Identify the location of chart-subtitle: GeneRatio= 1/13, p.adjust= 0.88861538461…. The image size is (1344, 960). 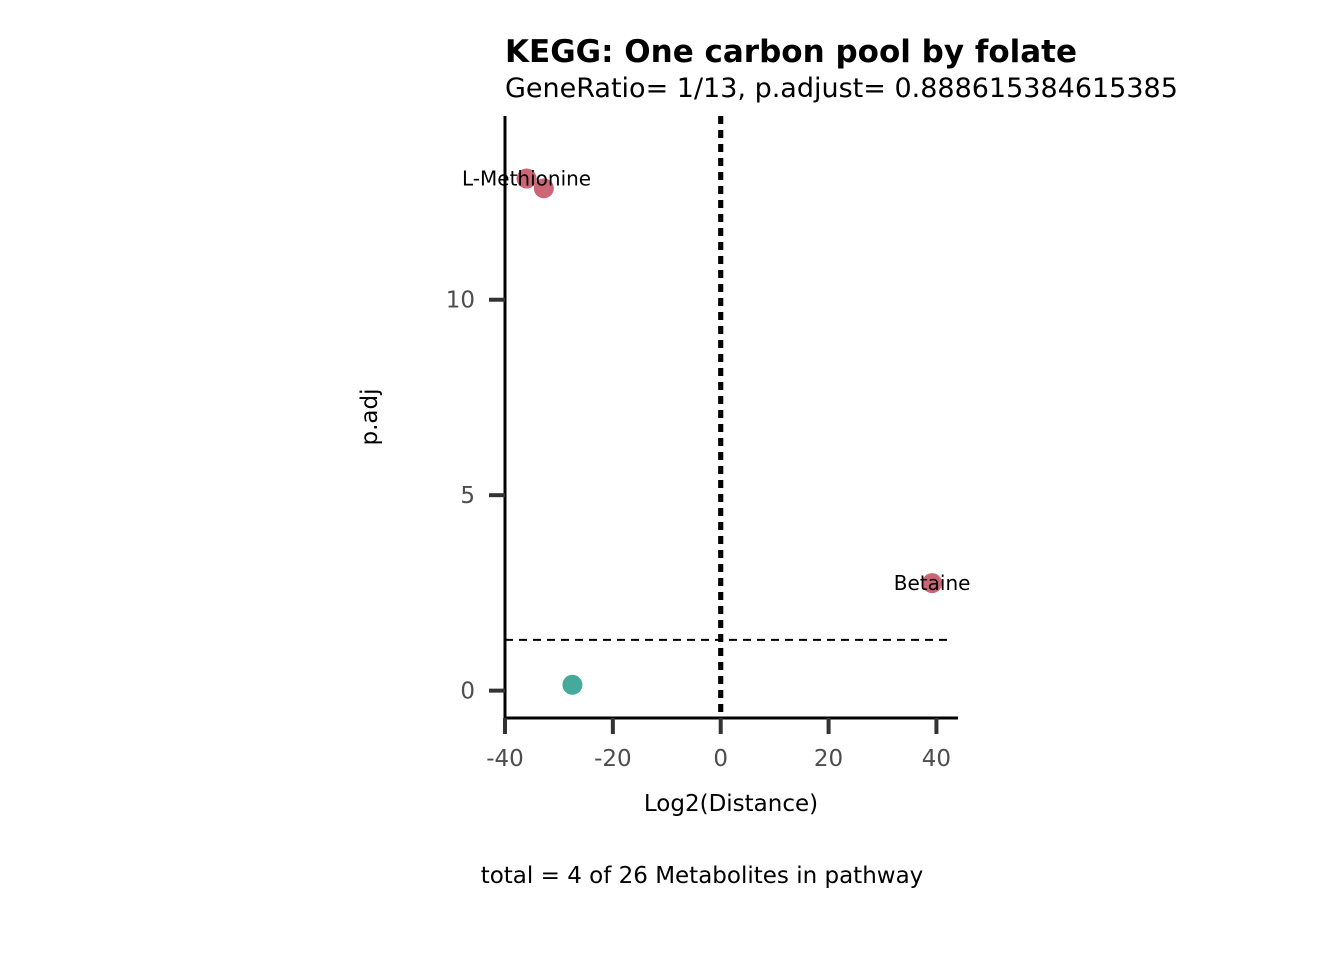
(841, 88).